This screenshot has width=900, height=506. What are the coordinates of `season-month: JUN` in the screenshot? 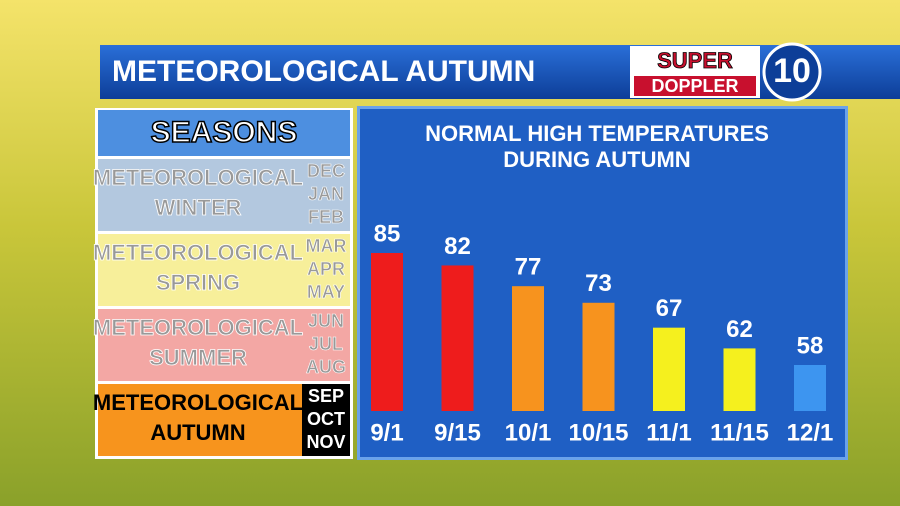 It's located at (326, 321).